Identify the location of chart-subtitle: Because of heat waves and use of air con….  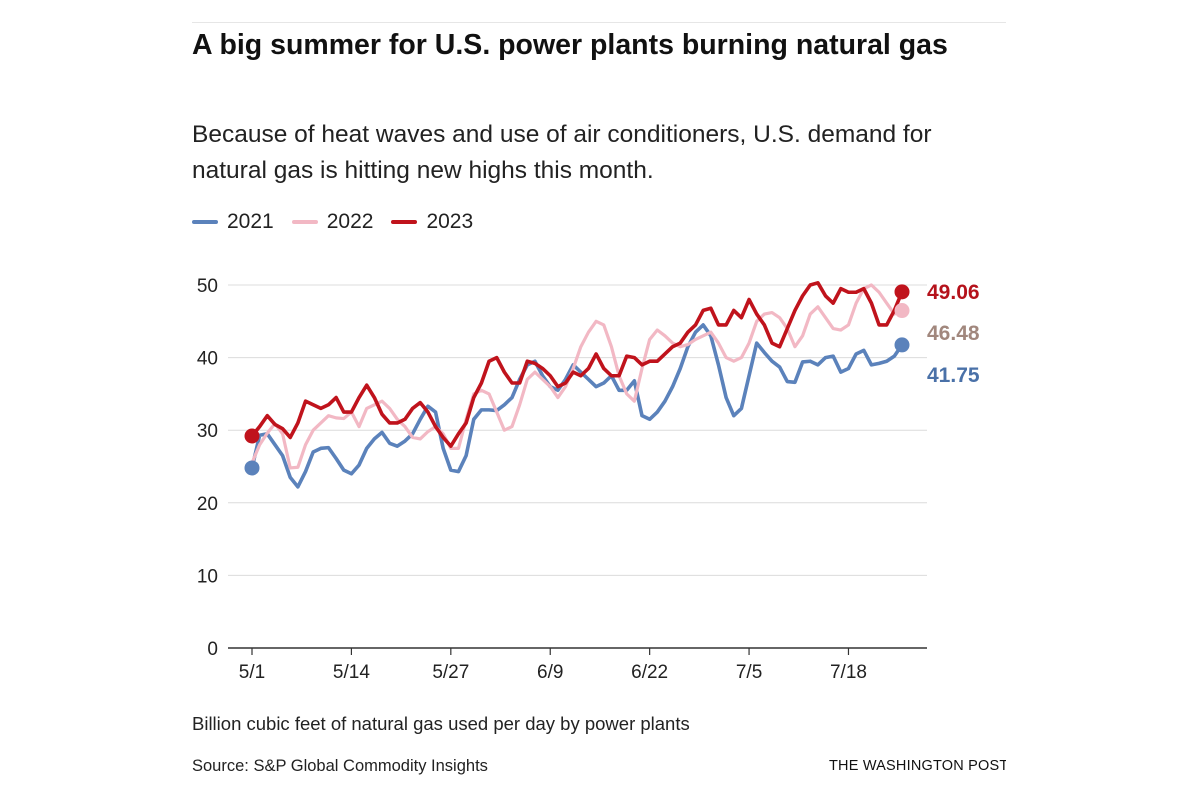
(562, 152).